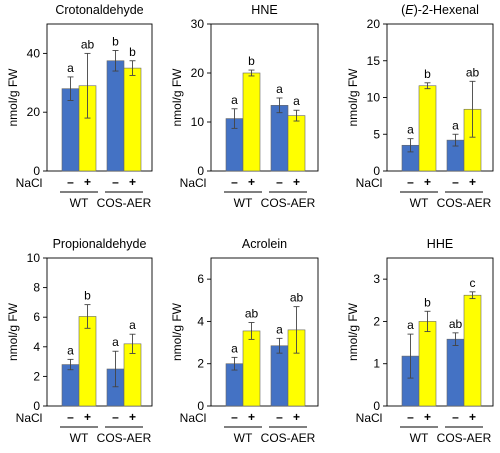  I want to click on y-tick-label: 6, so click(200, 279).